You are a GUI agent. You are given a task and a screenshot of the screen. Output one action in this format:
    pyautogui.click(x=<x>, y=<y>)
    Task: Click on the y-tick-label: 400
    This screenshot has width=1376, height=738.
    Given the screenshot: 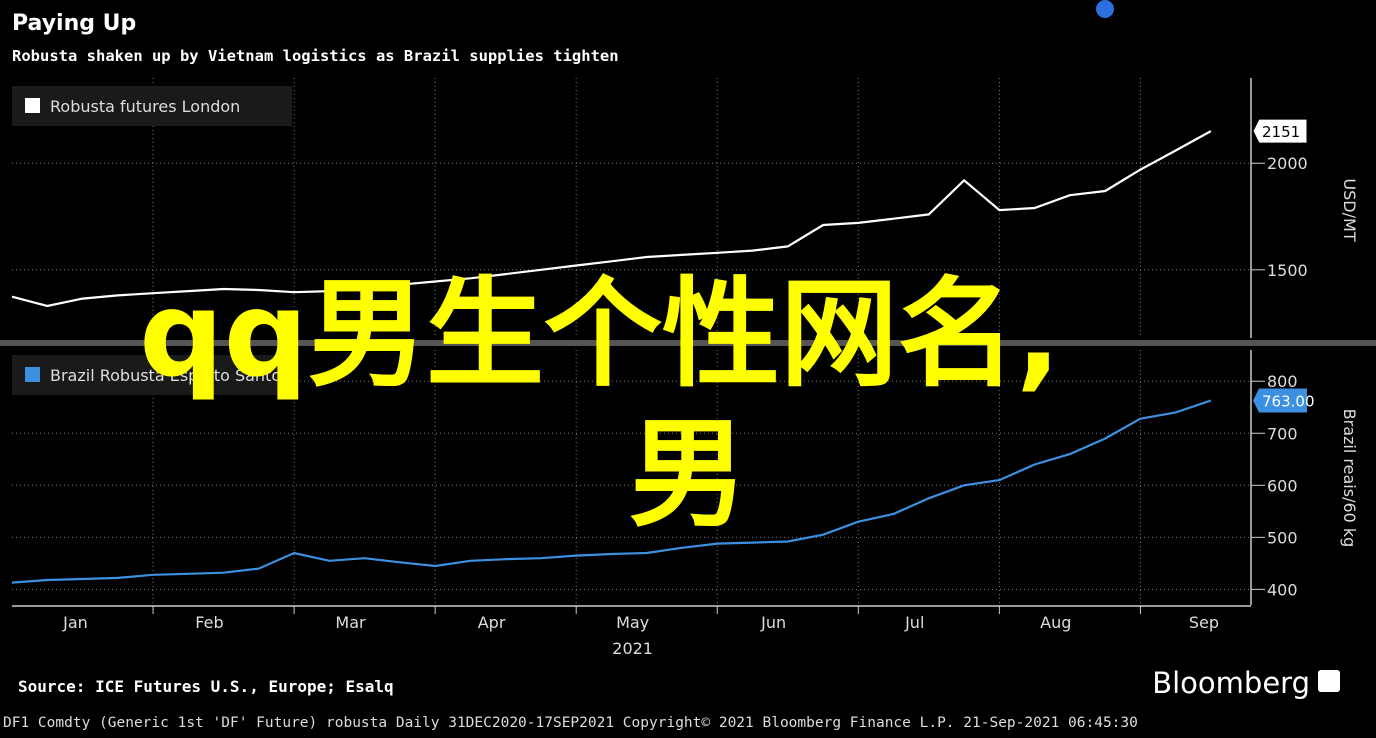 What is the action you would take?
    pyautogui.click(x=1282, y=589)
    